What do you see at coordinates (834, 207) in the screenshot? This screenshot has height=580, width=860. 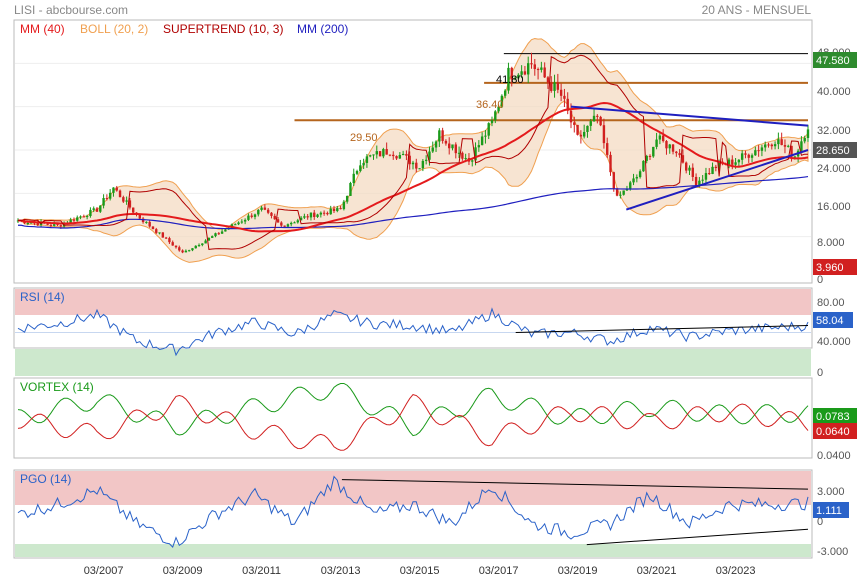 I see `ytick-main: 16.000` at bounding box center [834, 207].